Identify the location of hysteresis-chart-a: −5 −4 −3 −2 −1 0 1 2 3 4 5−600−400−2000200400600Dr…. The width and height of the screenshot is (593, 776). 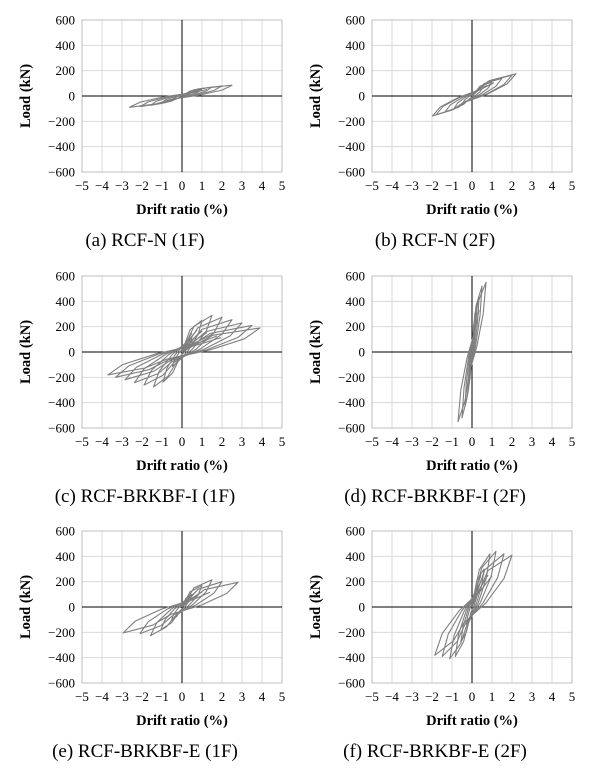
(152, 116).